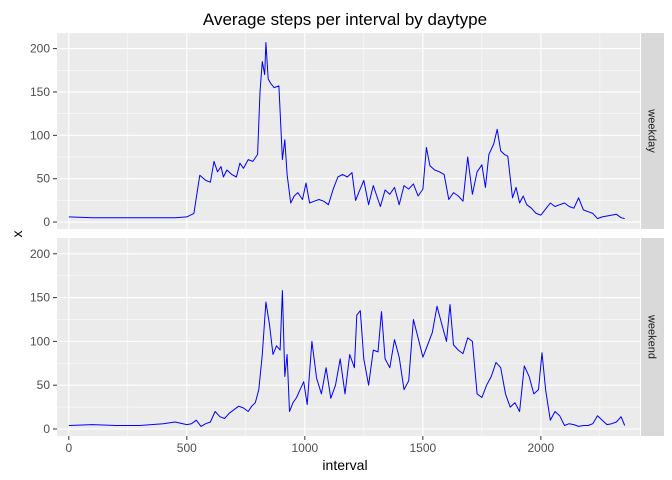 Image resolution: width=672 pixels, height=480 pixels. Describe the element at coordinates (422, 448) in the screenshot. I see `x-tick-label: 1500` at that location.